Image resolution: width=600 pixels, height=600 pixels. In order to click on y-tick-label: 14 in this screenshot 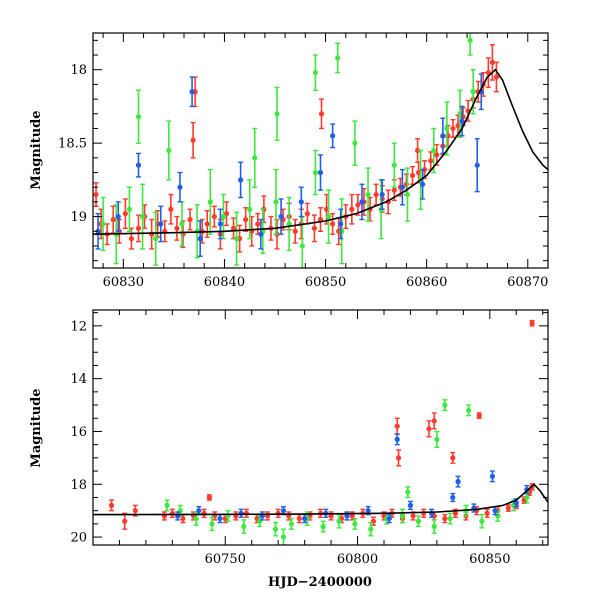, I will do `click(78, 379)`.